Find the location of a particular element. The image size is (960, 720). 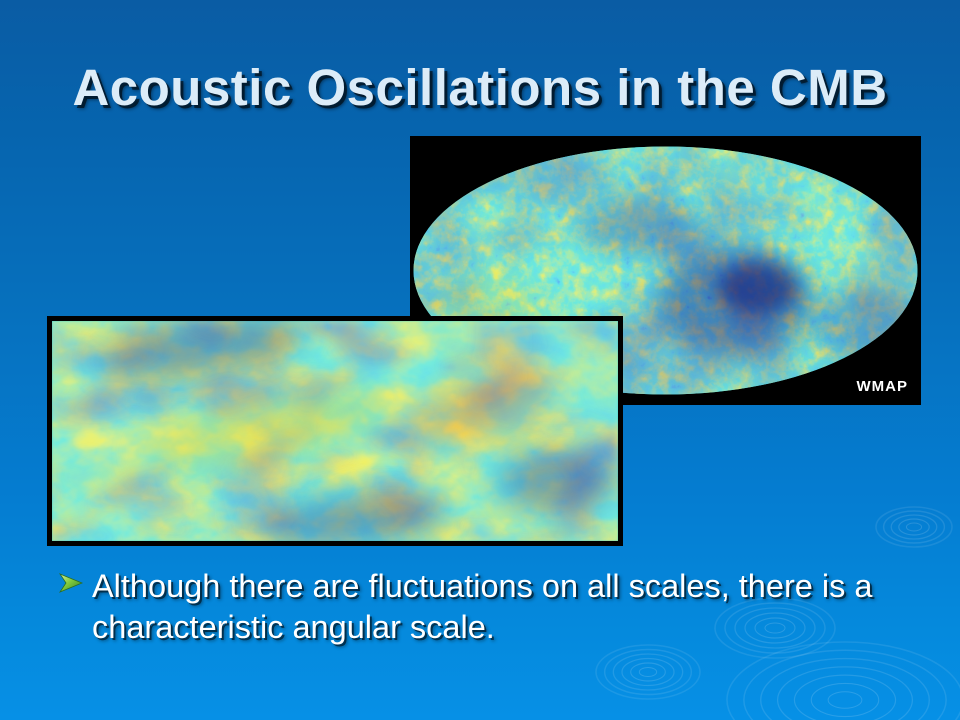

page-title: Acoustic Oscillations in the CMB is located at coordinates (480, 87).